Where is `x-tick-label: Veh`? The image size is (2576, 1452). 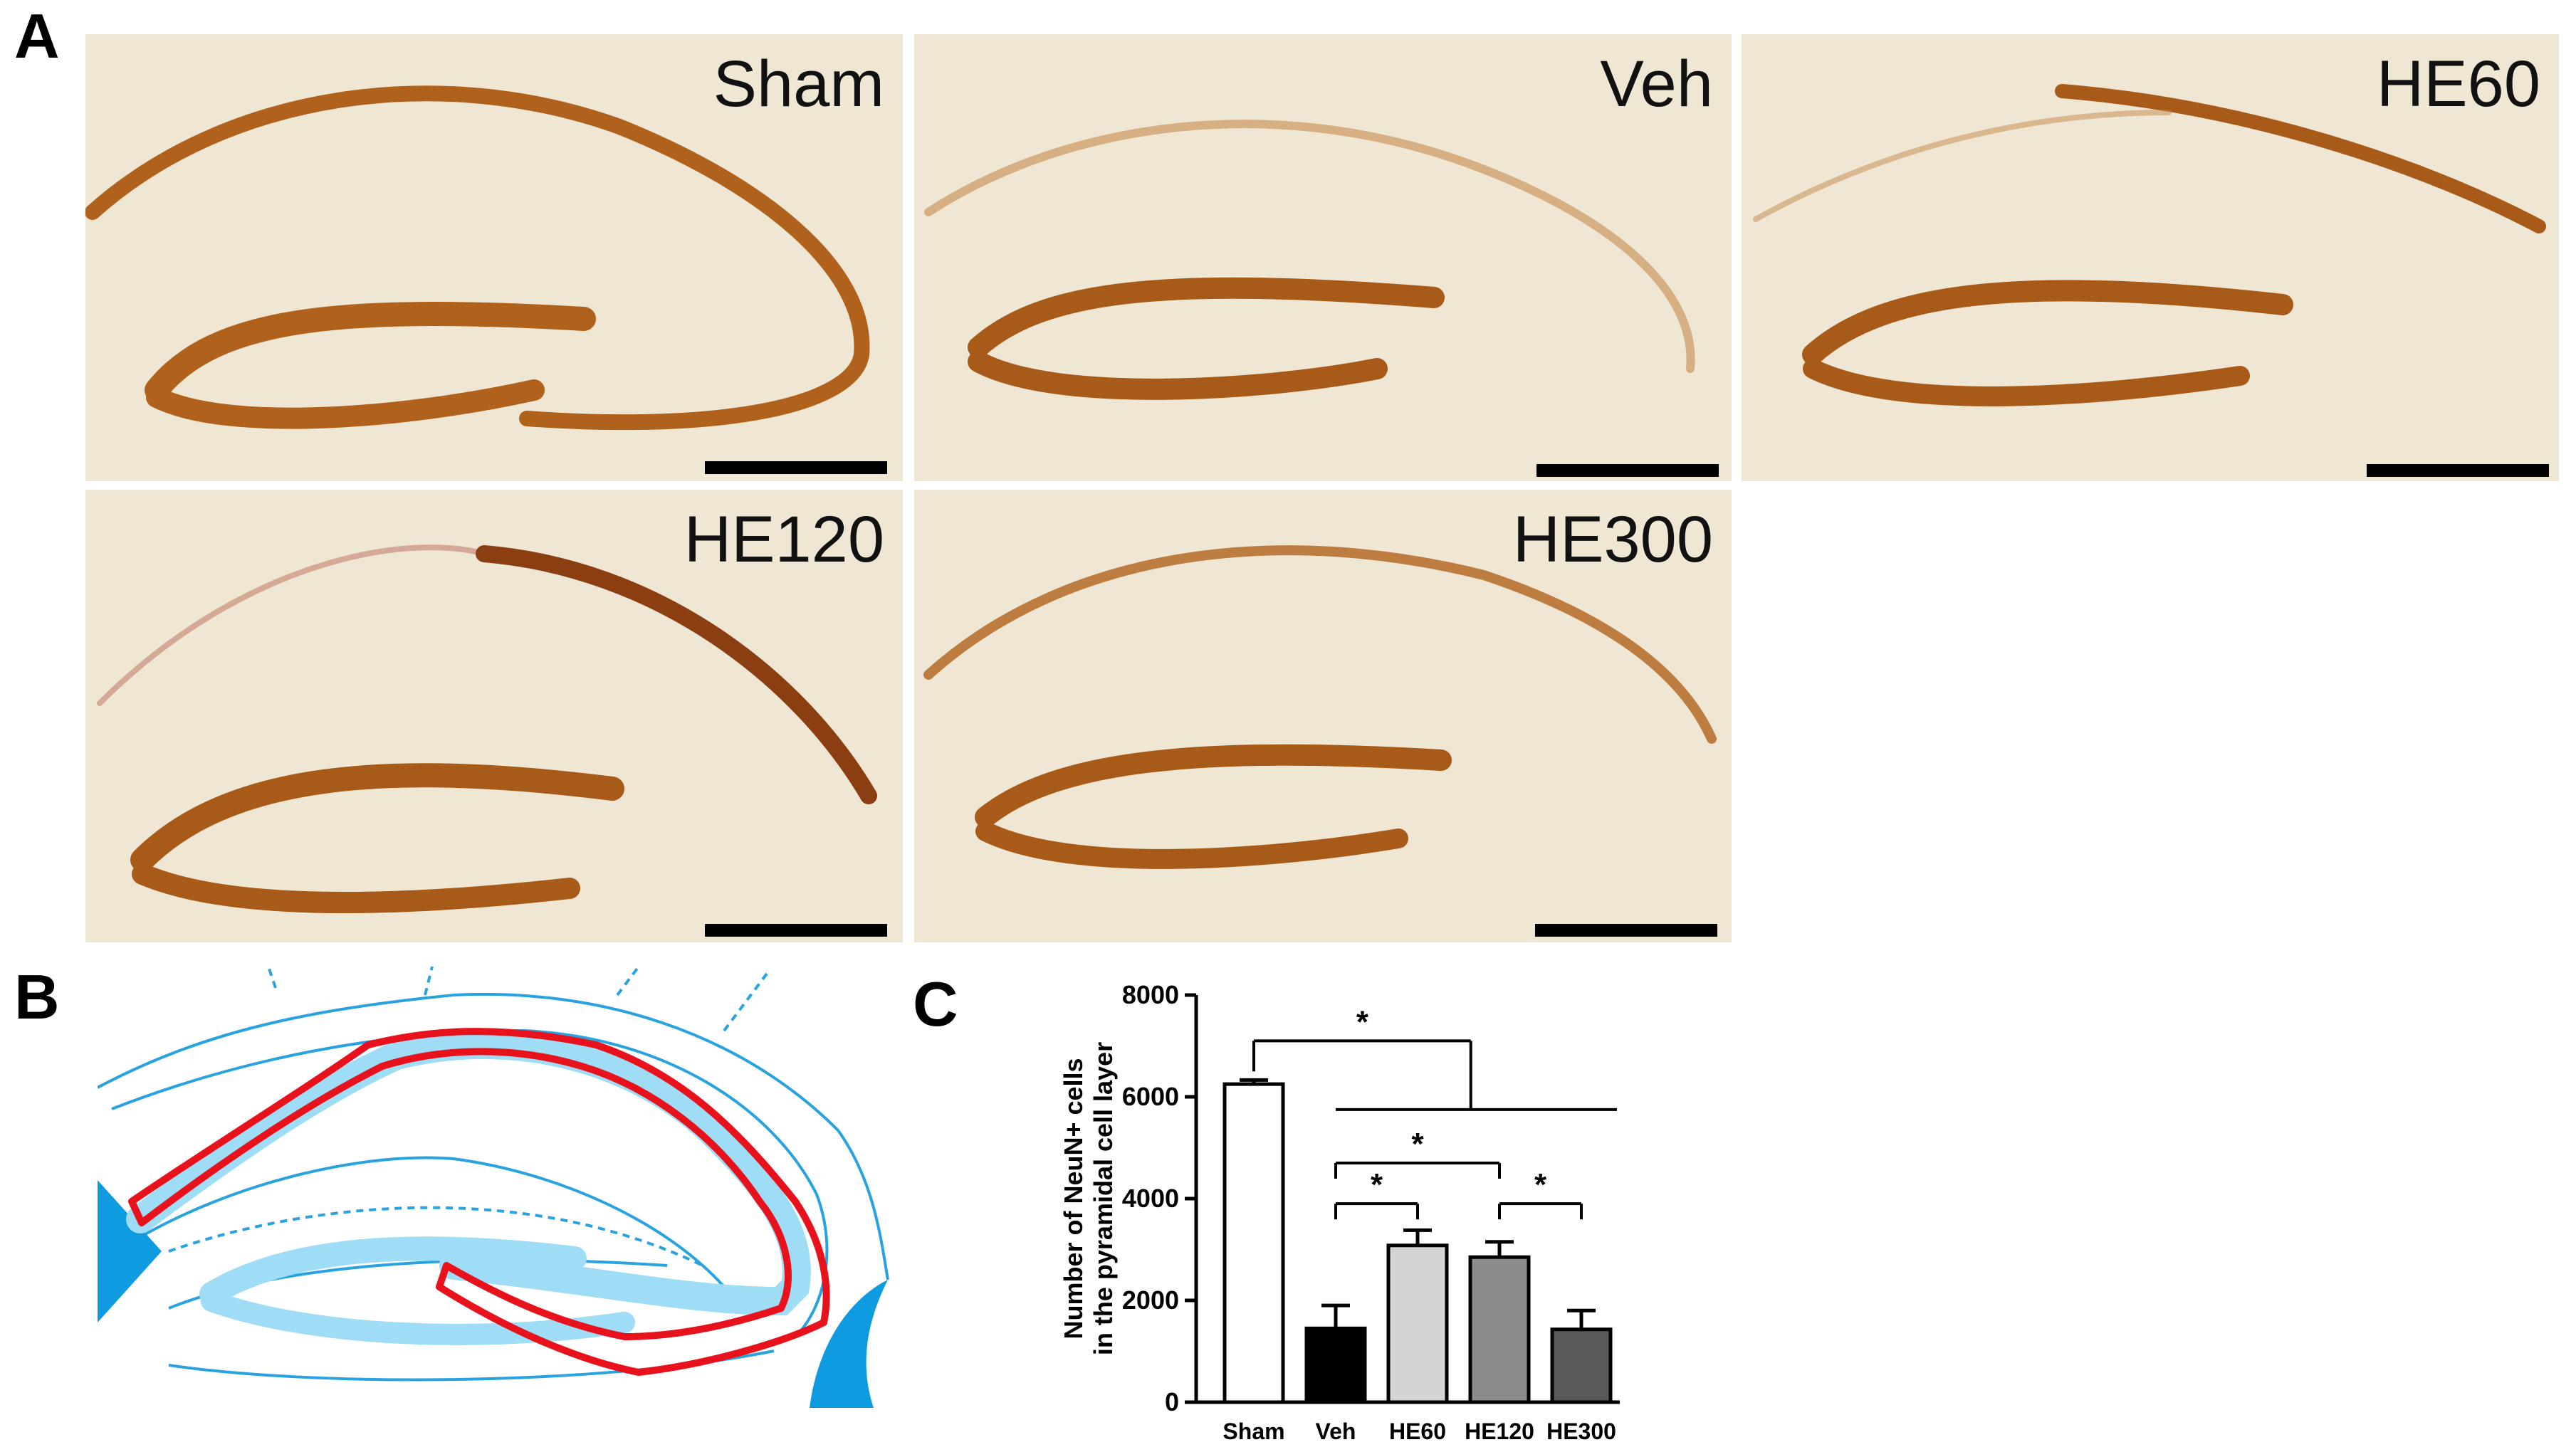 x-tick-label: Veh is located at coordinates (1336, 1431).